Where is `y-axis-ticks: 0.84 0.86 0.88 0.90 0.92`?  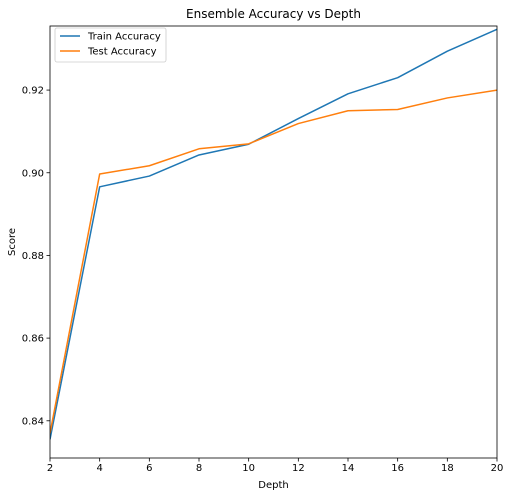 y-axis-ticks: 0.84 0.86 0.88 0.90 0.92 is located at coordinates (36, 256).